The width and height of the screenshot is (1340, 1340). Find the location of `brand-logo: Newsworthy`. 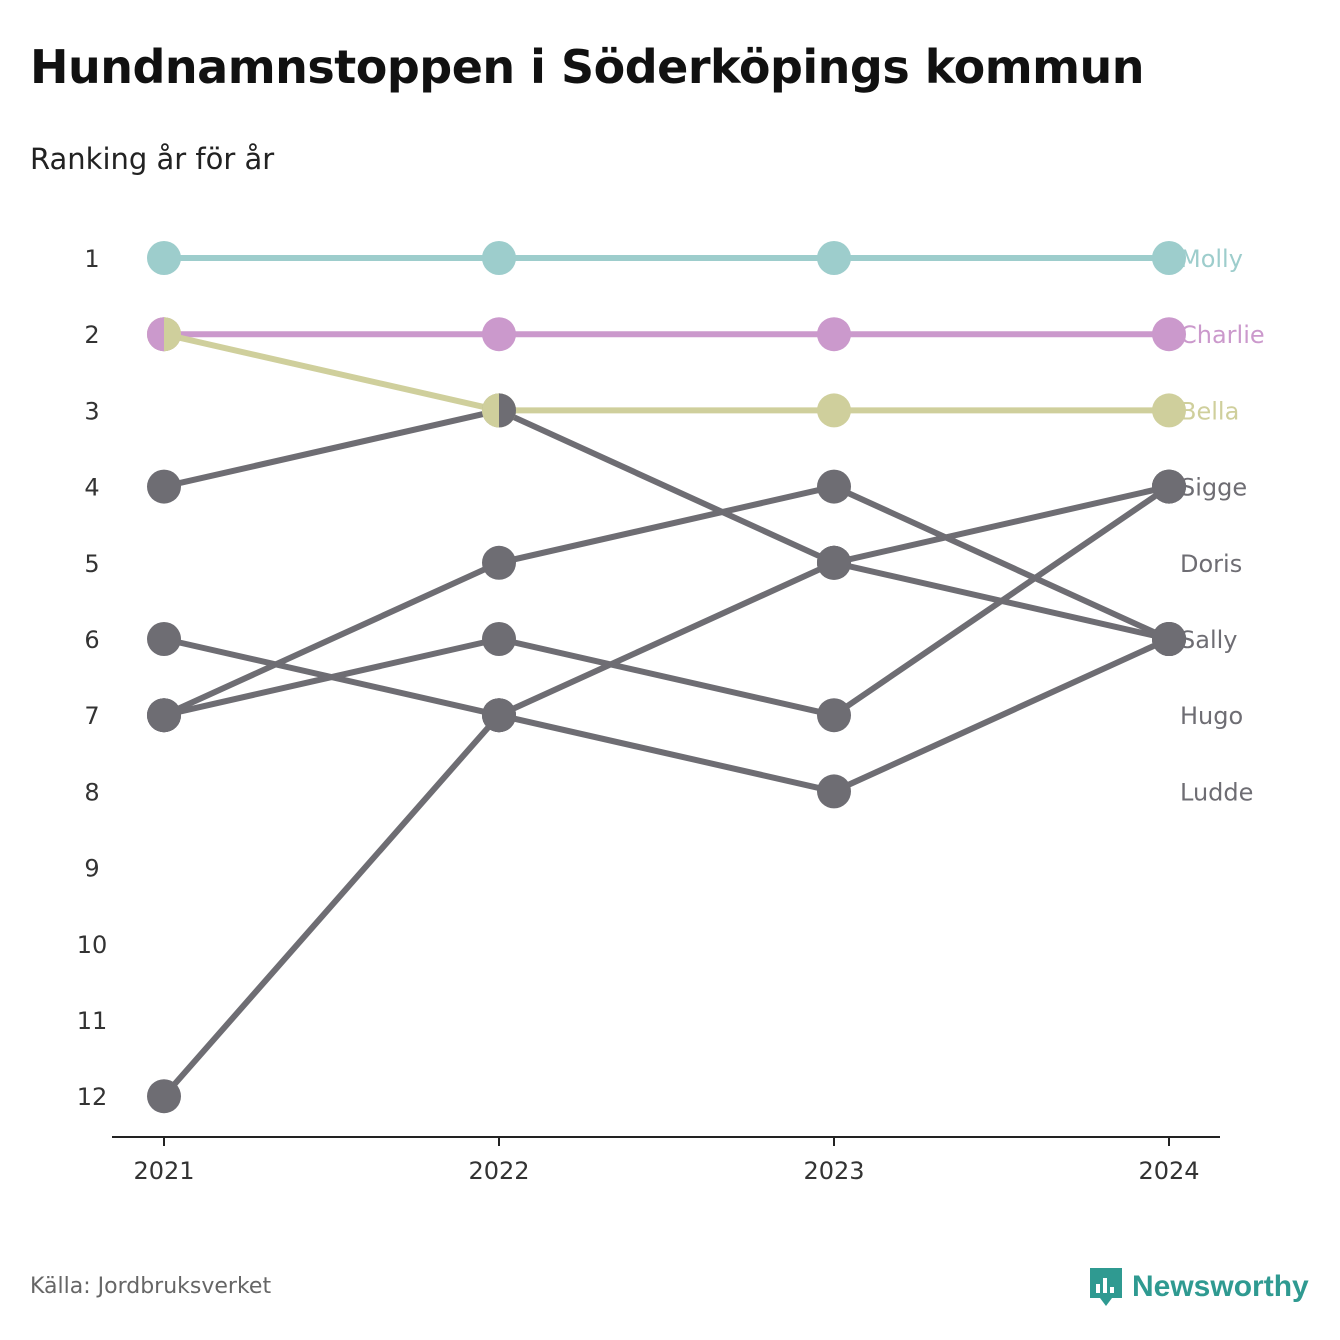

brand-logo: Newsworthy is located at coordinates (1198, 1287).